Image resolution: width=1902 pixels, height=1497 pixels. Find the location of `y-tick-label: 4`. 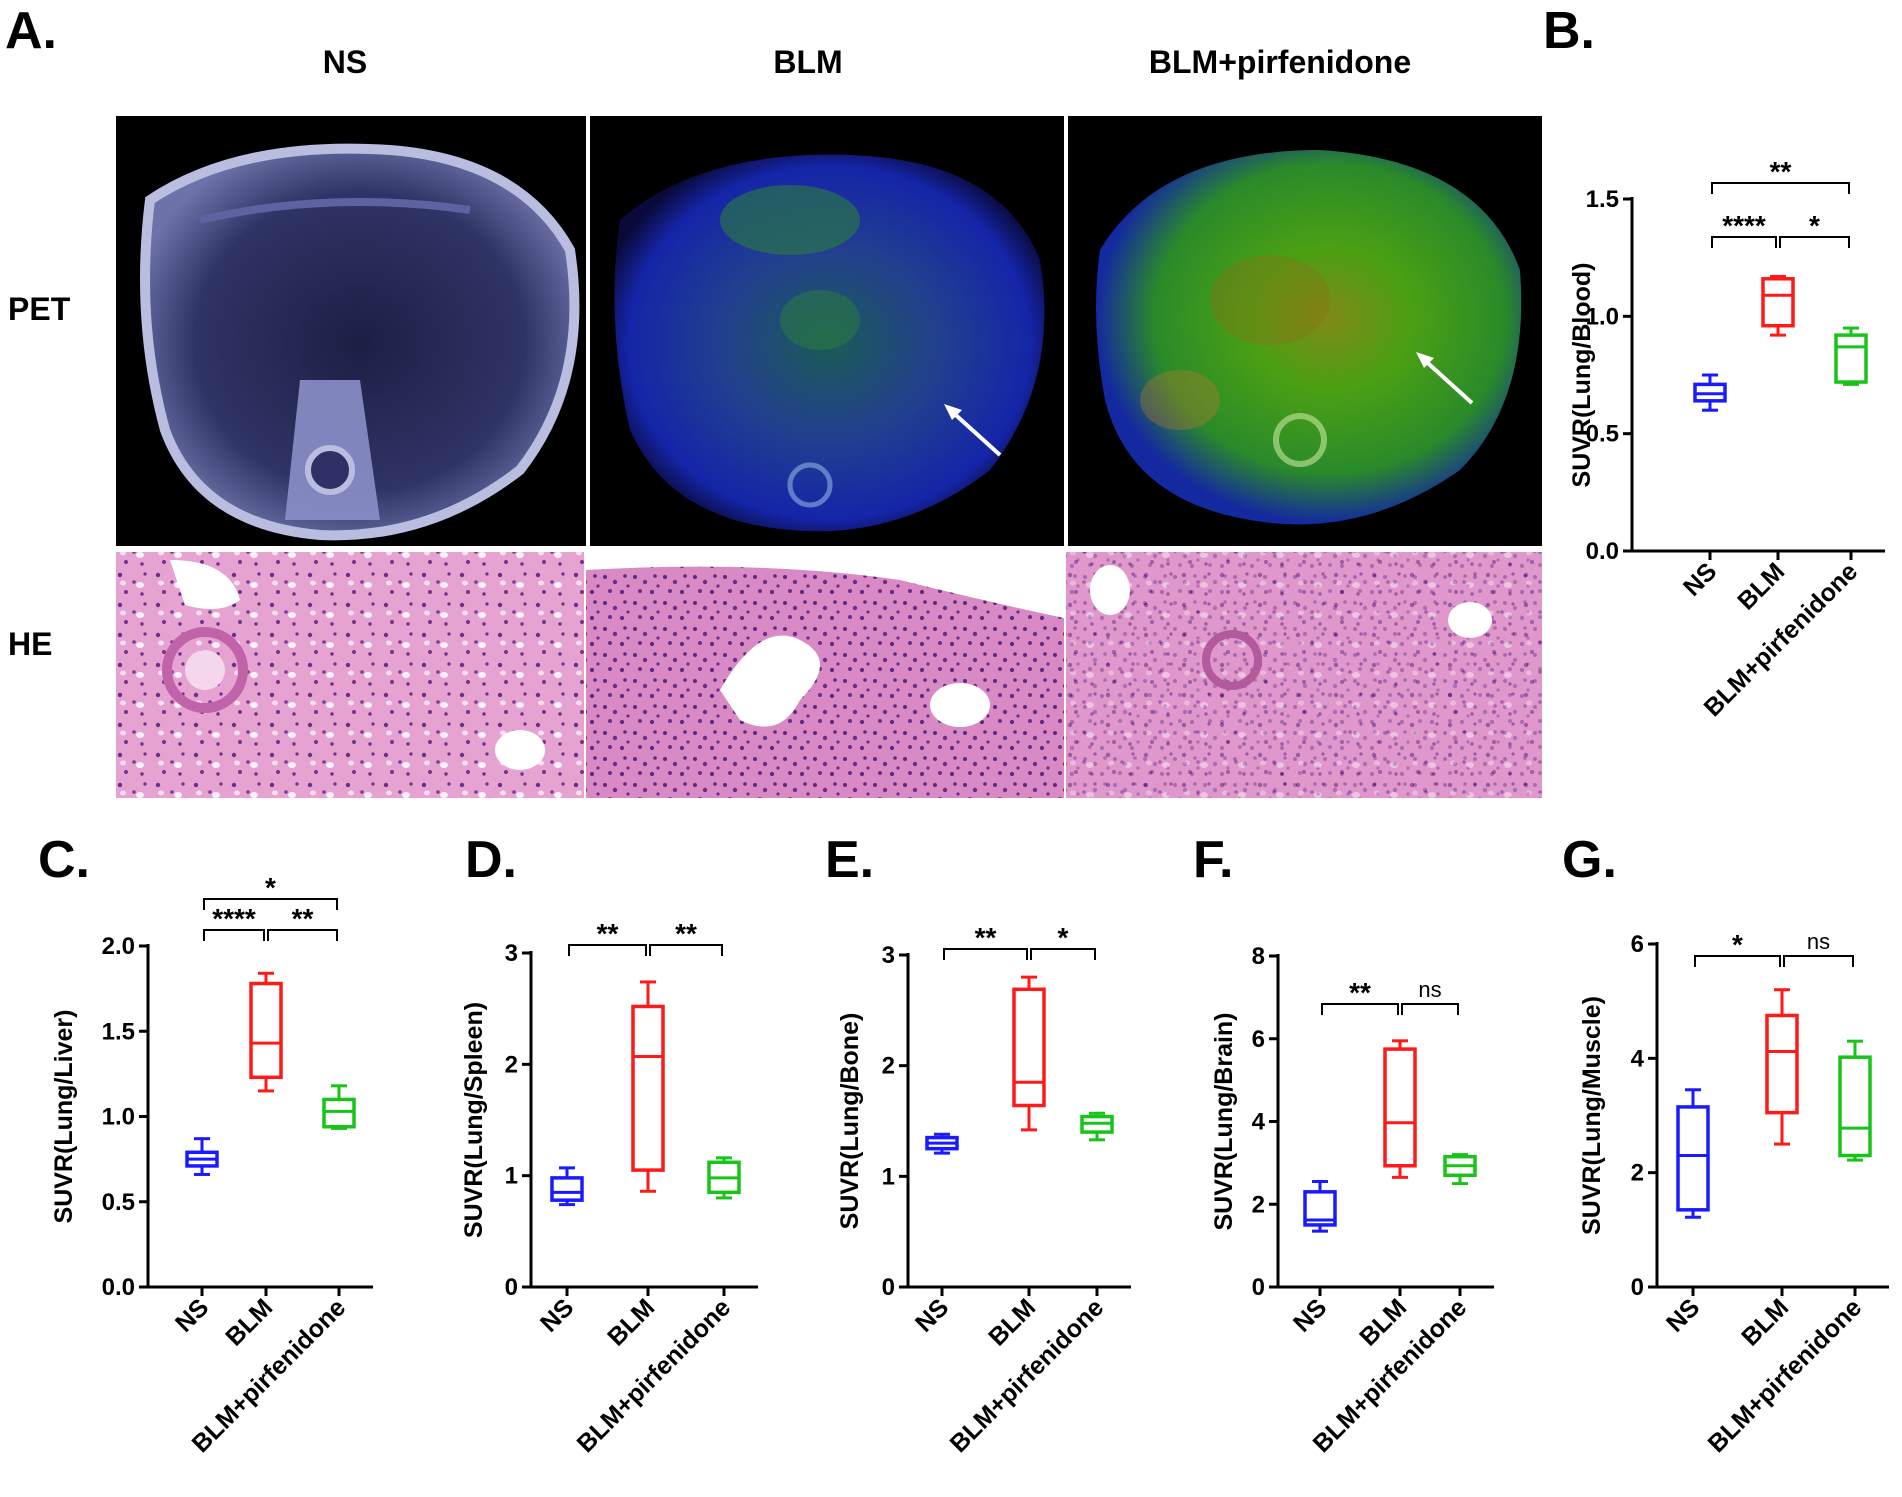

y-tick-label: 4 is located at coordinates (1259, 1122).